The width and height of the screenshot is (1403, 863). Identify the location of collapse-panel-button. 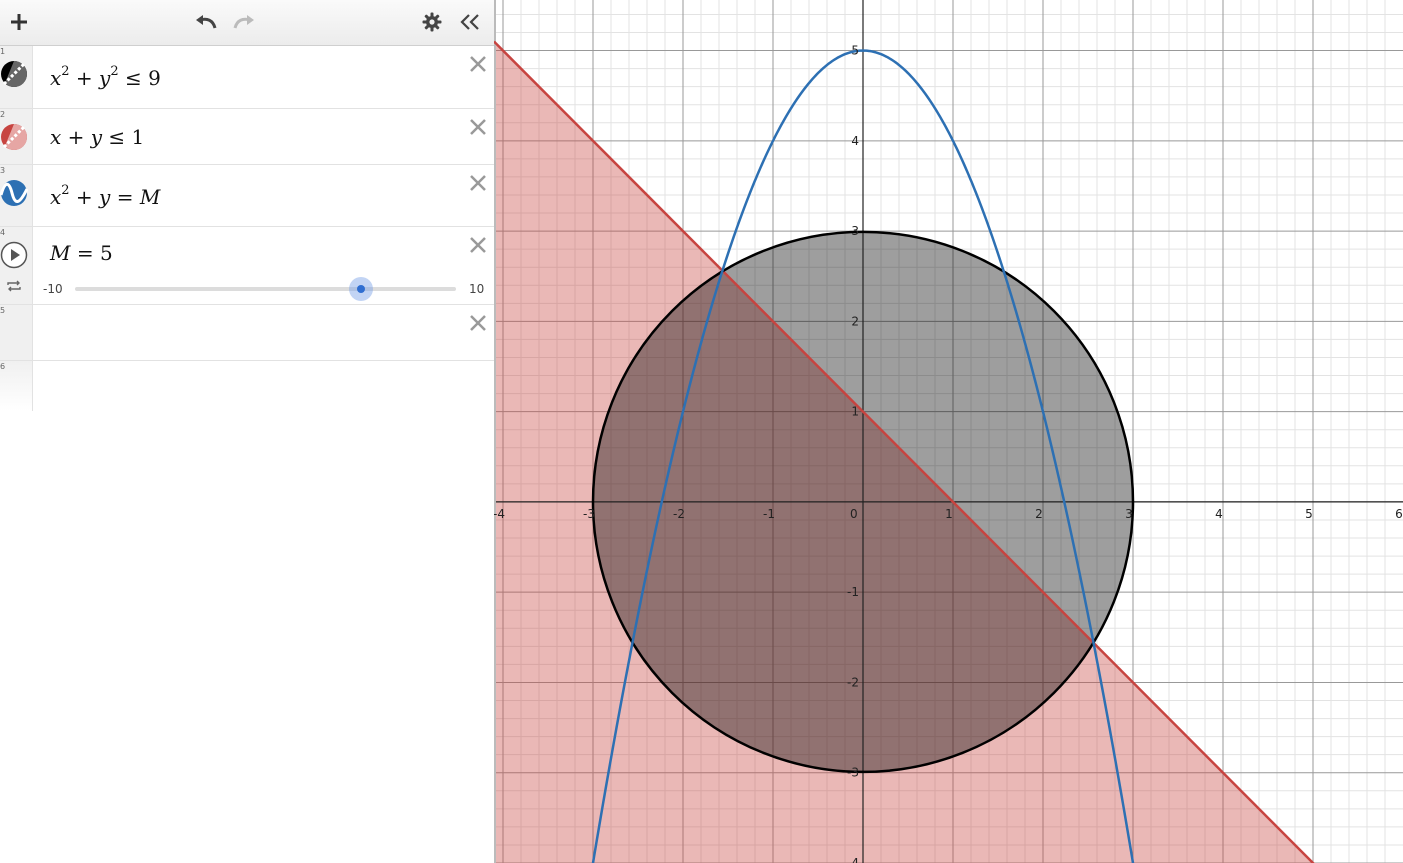
(470, 22).